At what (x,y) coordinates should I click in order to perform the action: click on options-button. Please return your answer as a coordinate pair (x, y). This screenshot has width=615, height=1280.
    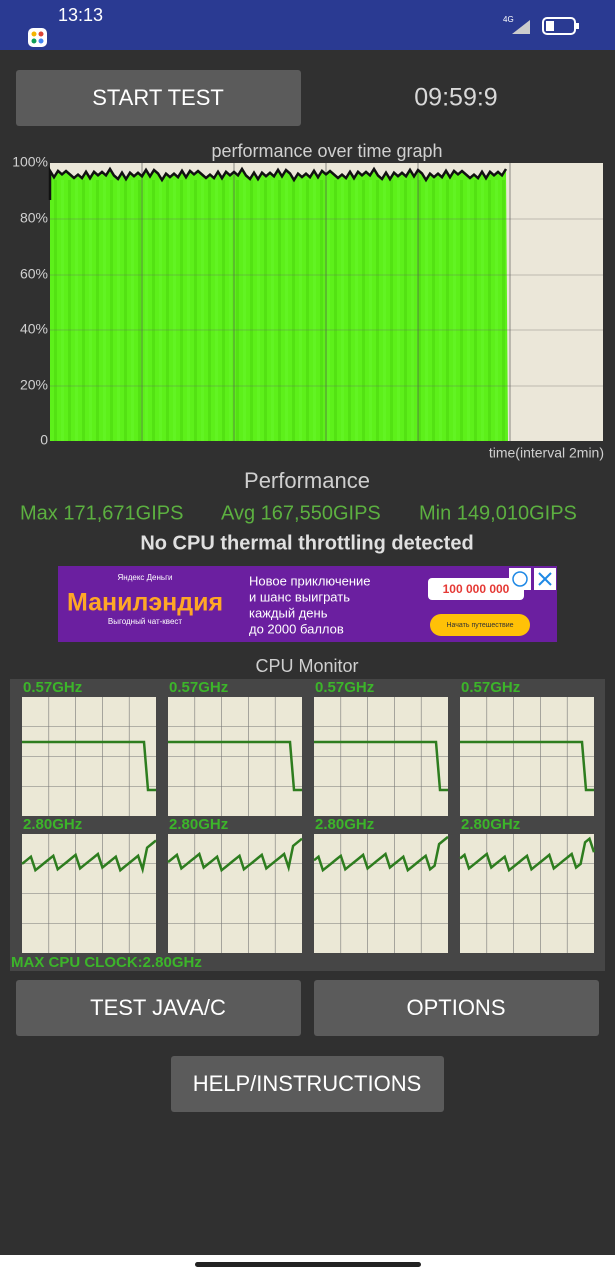
    Looking at the image, I should click on (456, 1008).